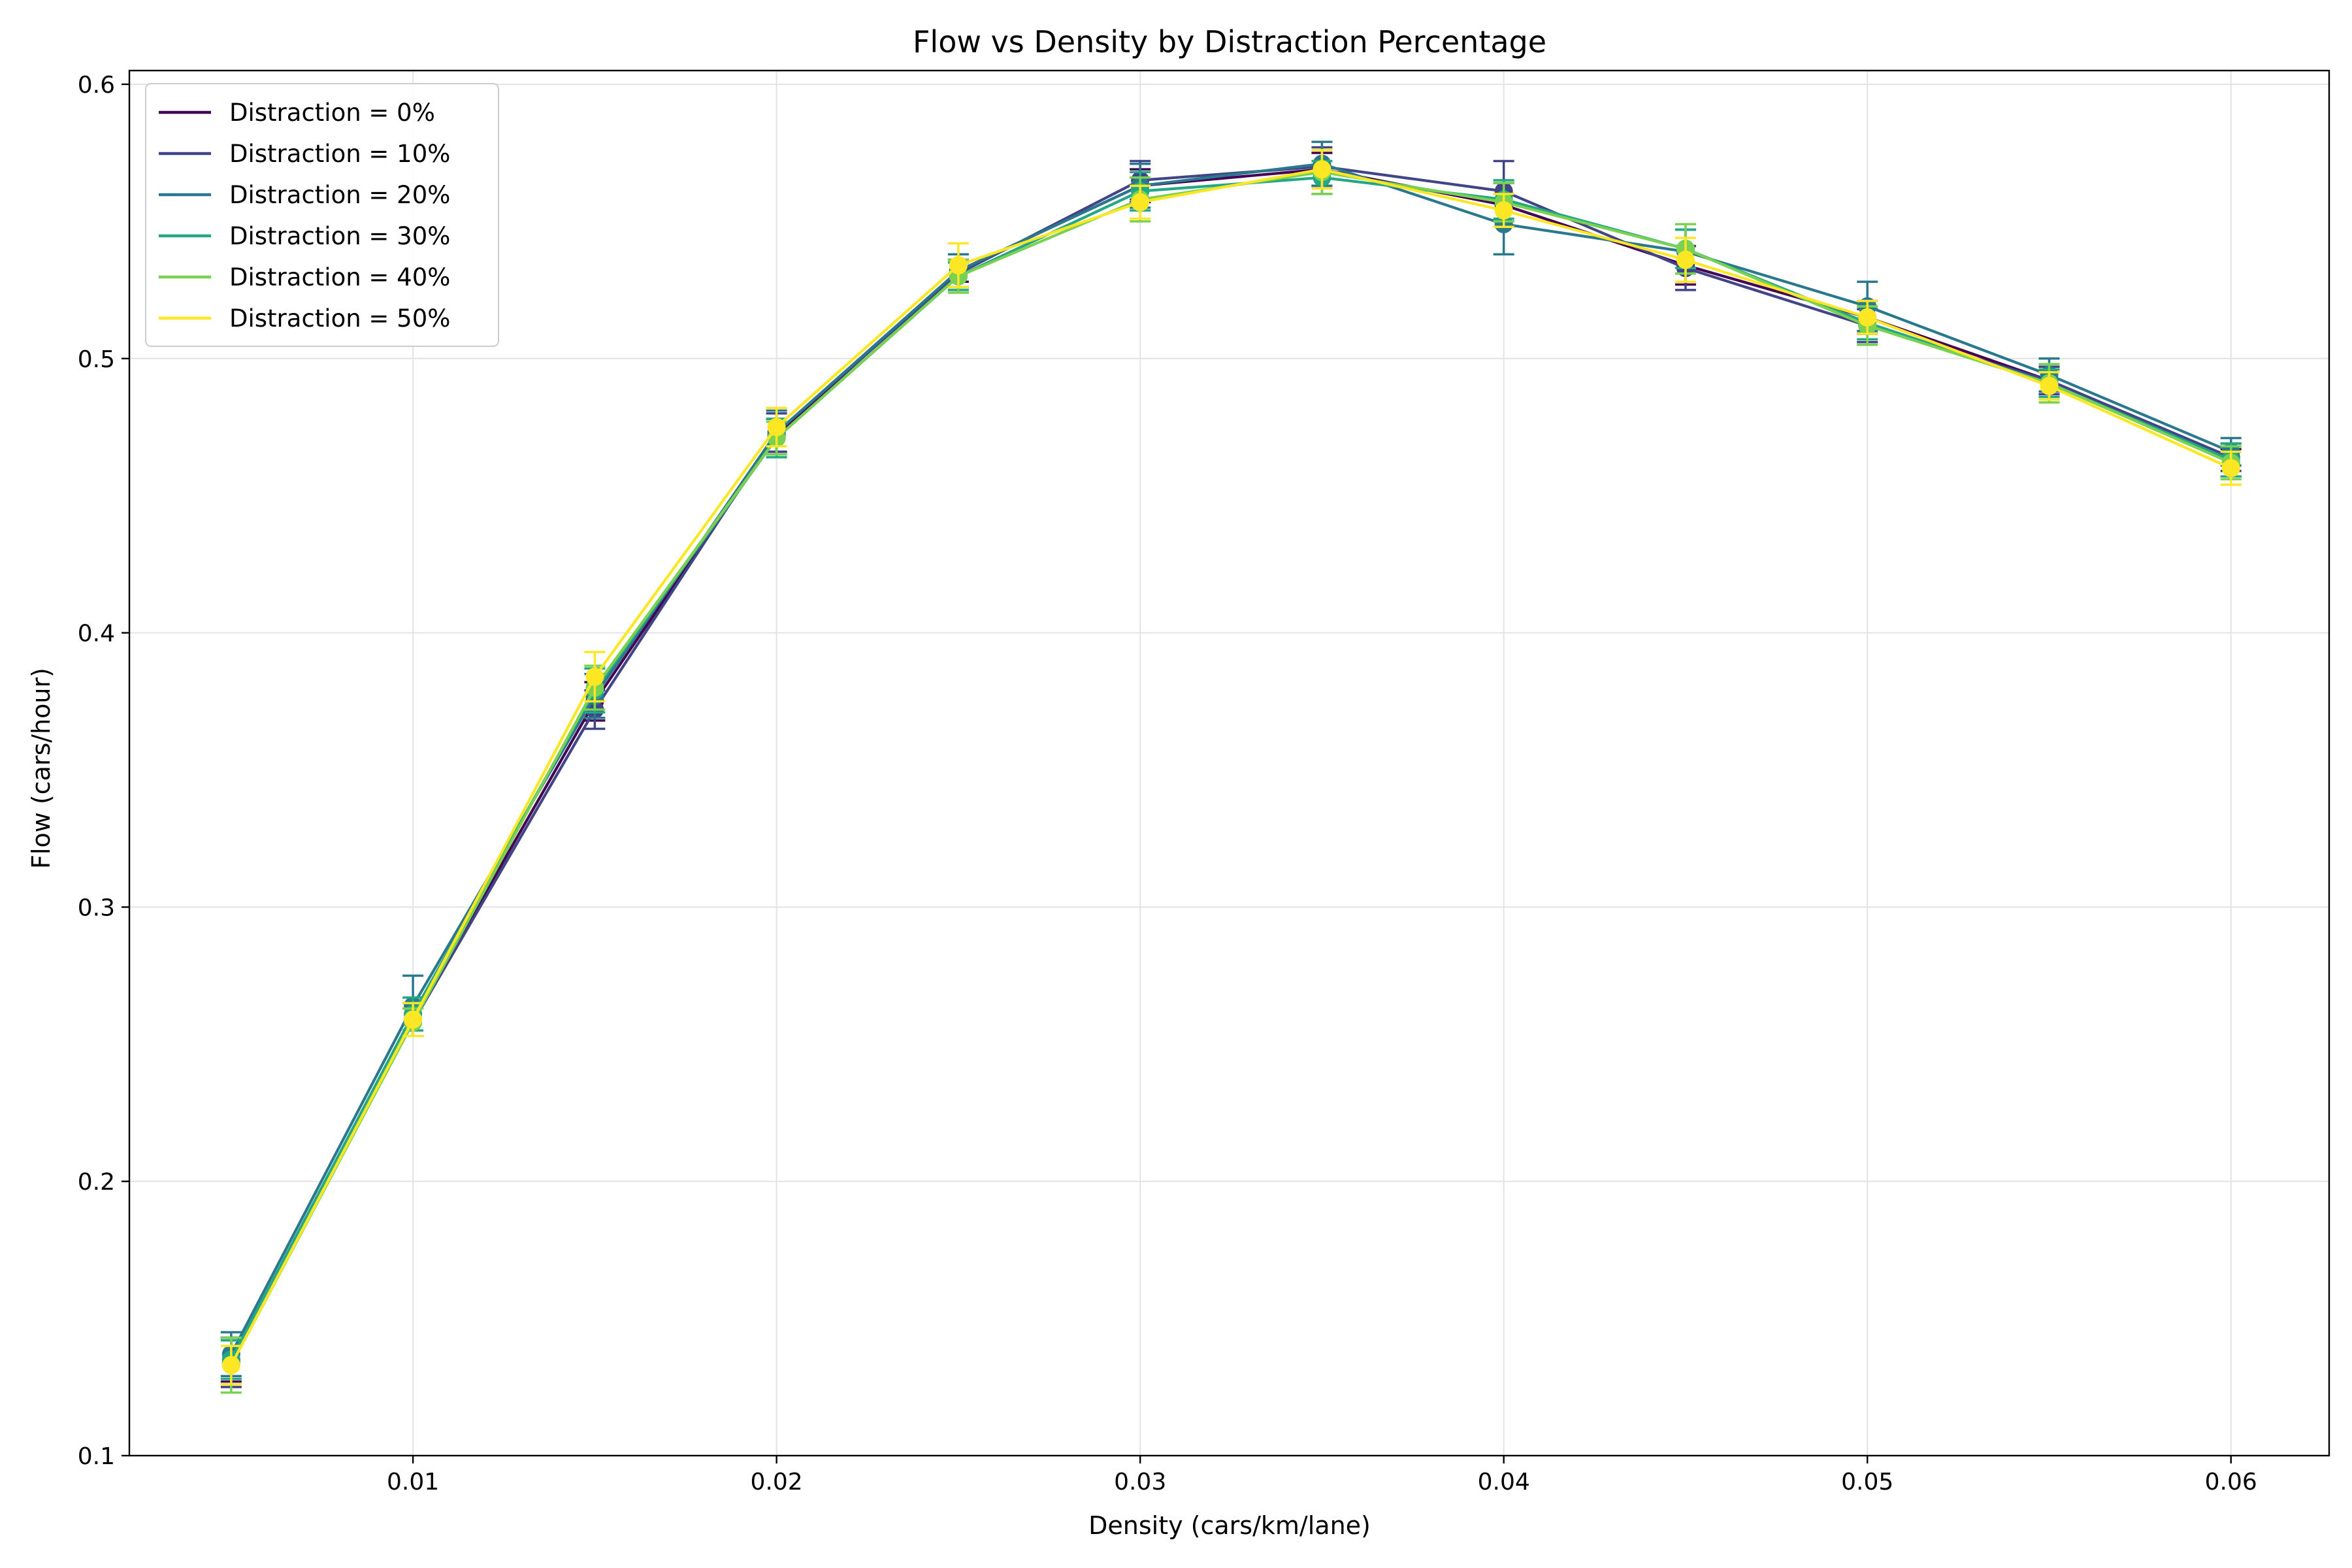 This screenshot has height=1568, width=2352. I want to click on legend-label: Distraction = 50%, so click(339, 318).